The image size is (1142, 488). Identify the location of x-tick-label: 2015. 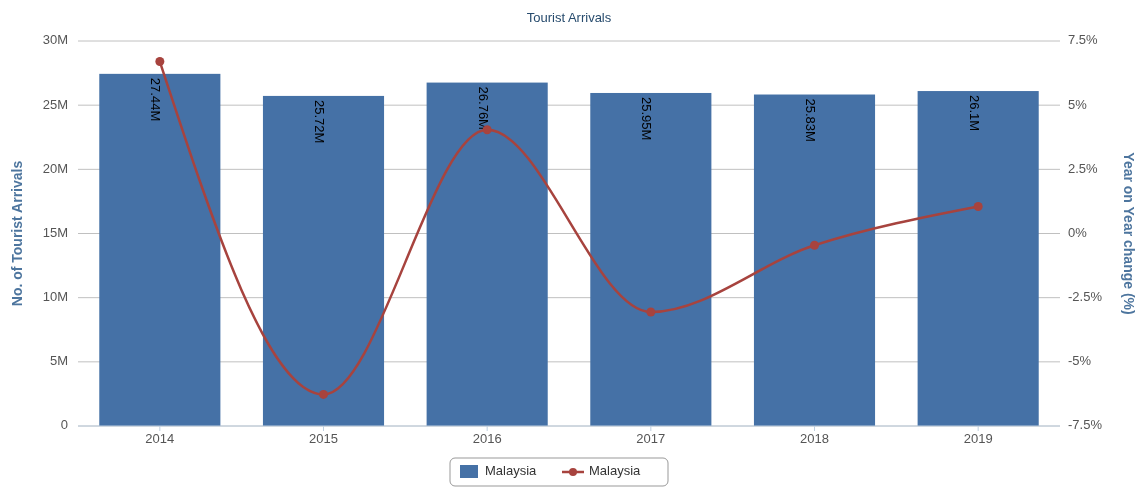
(323, 438).